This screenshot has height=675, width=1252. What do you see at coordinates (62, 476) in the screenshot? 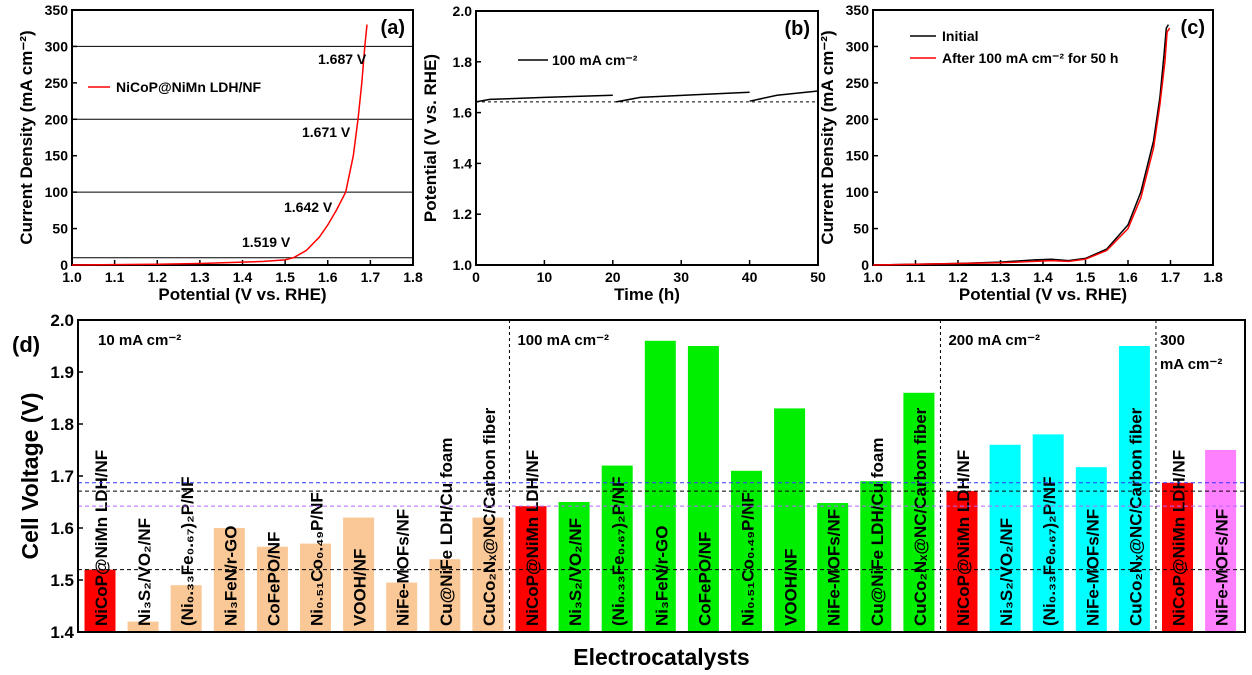
I see `y-tick-label: 1.7` at bounding box center [62, 476].